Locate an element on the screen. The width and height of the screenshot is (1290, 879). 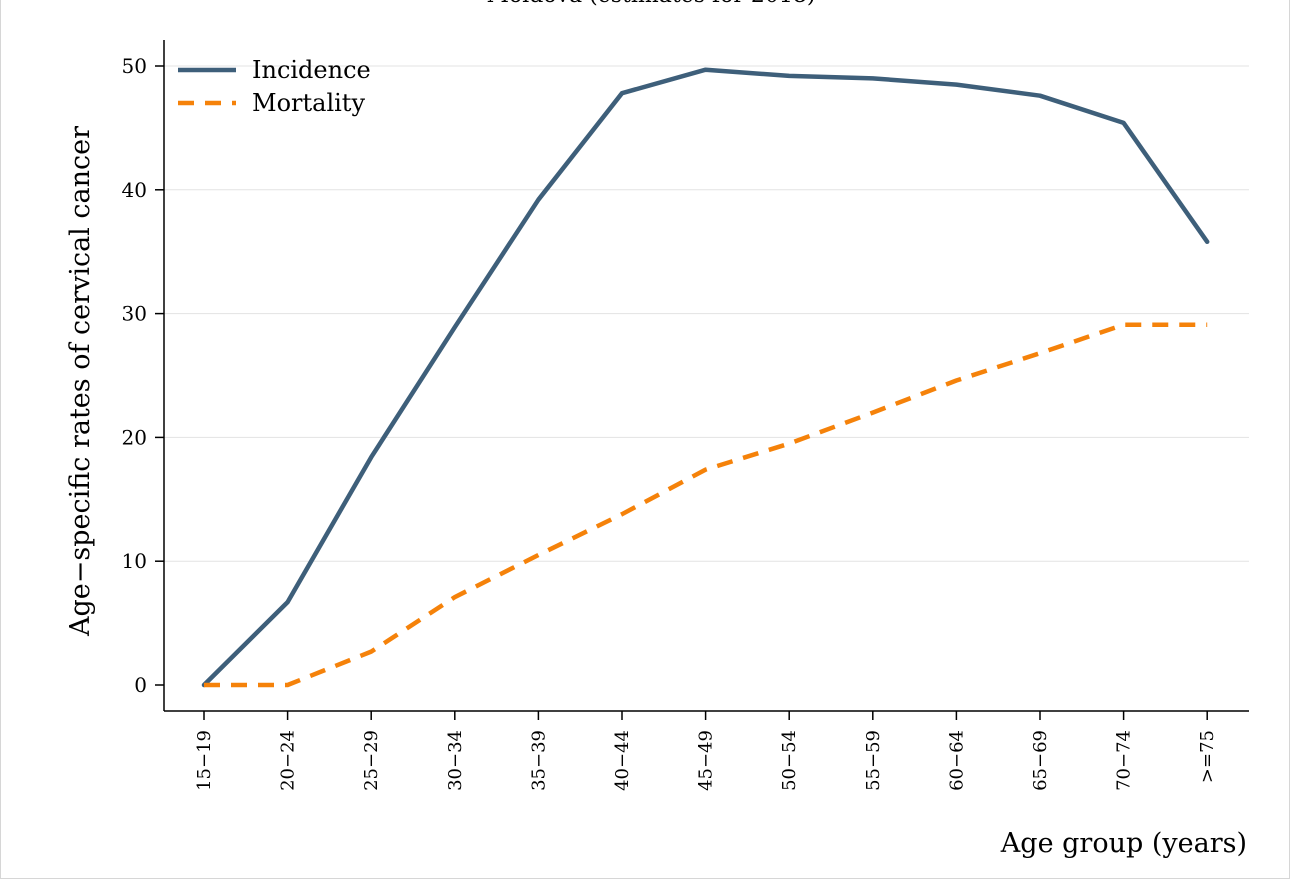
x-tick-label: 15−19 is located at coordinates (204, 760).